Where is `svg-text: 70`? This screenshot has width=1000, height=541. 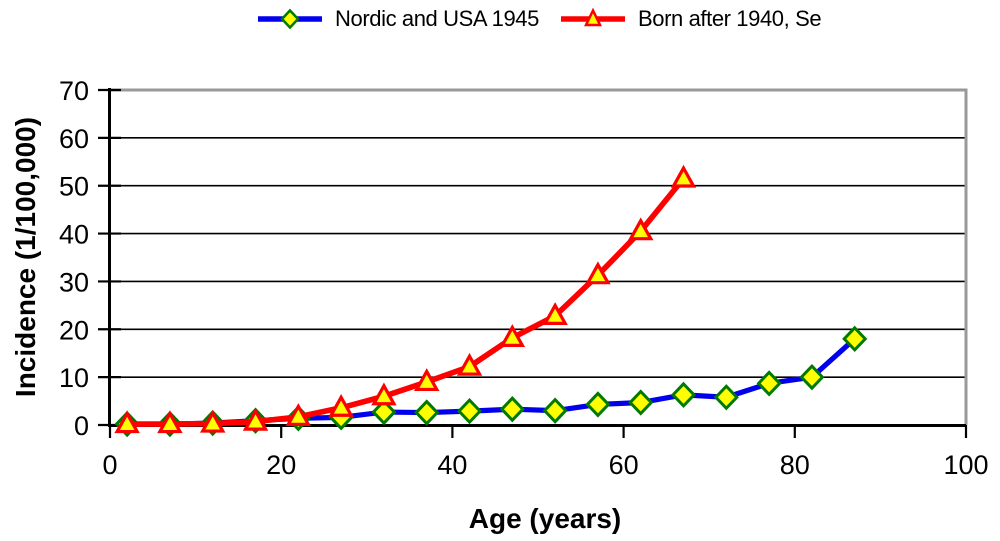
svg-text: 70 is located at coordinates (74, 91).